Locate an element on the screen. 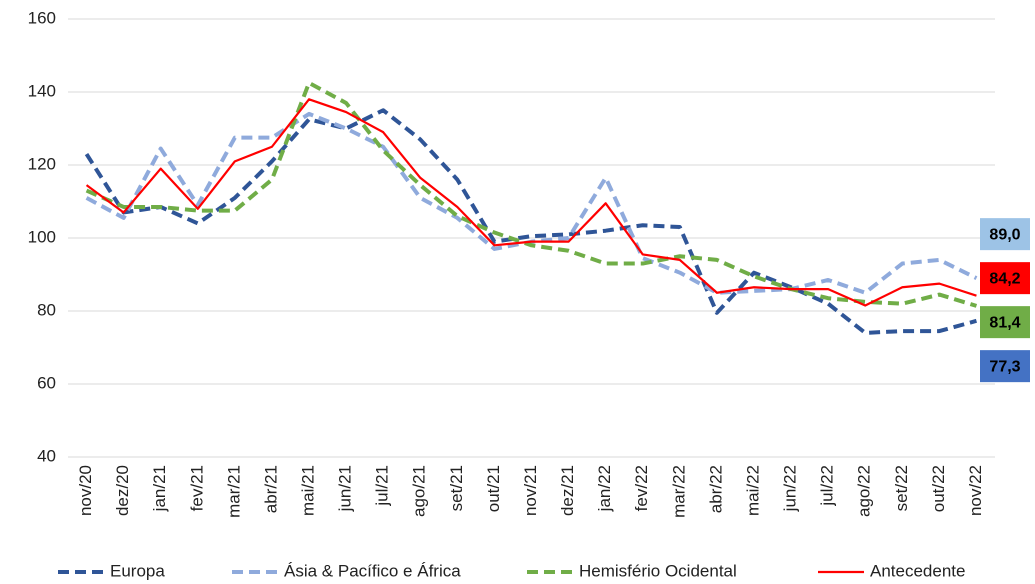 The height and width of the screenshot is (584, 1035). y-tick-label: 40 is located at coordinates (46, 455).